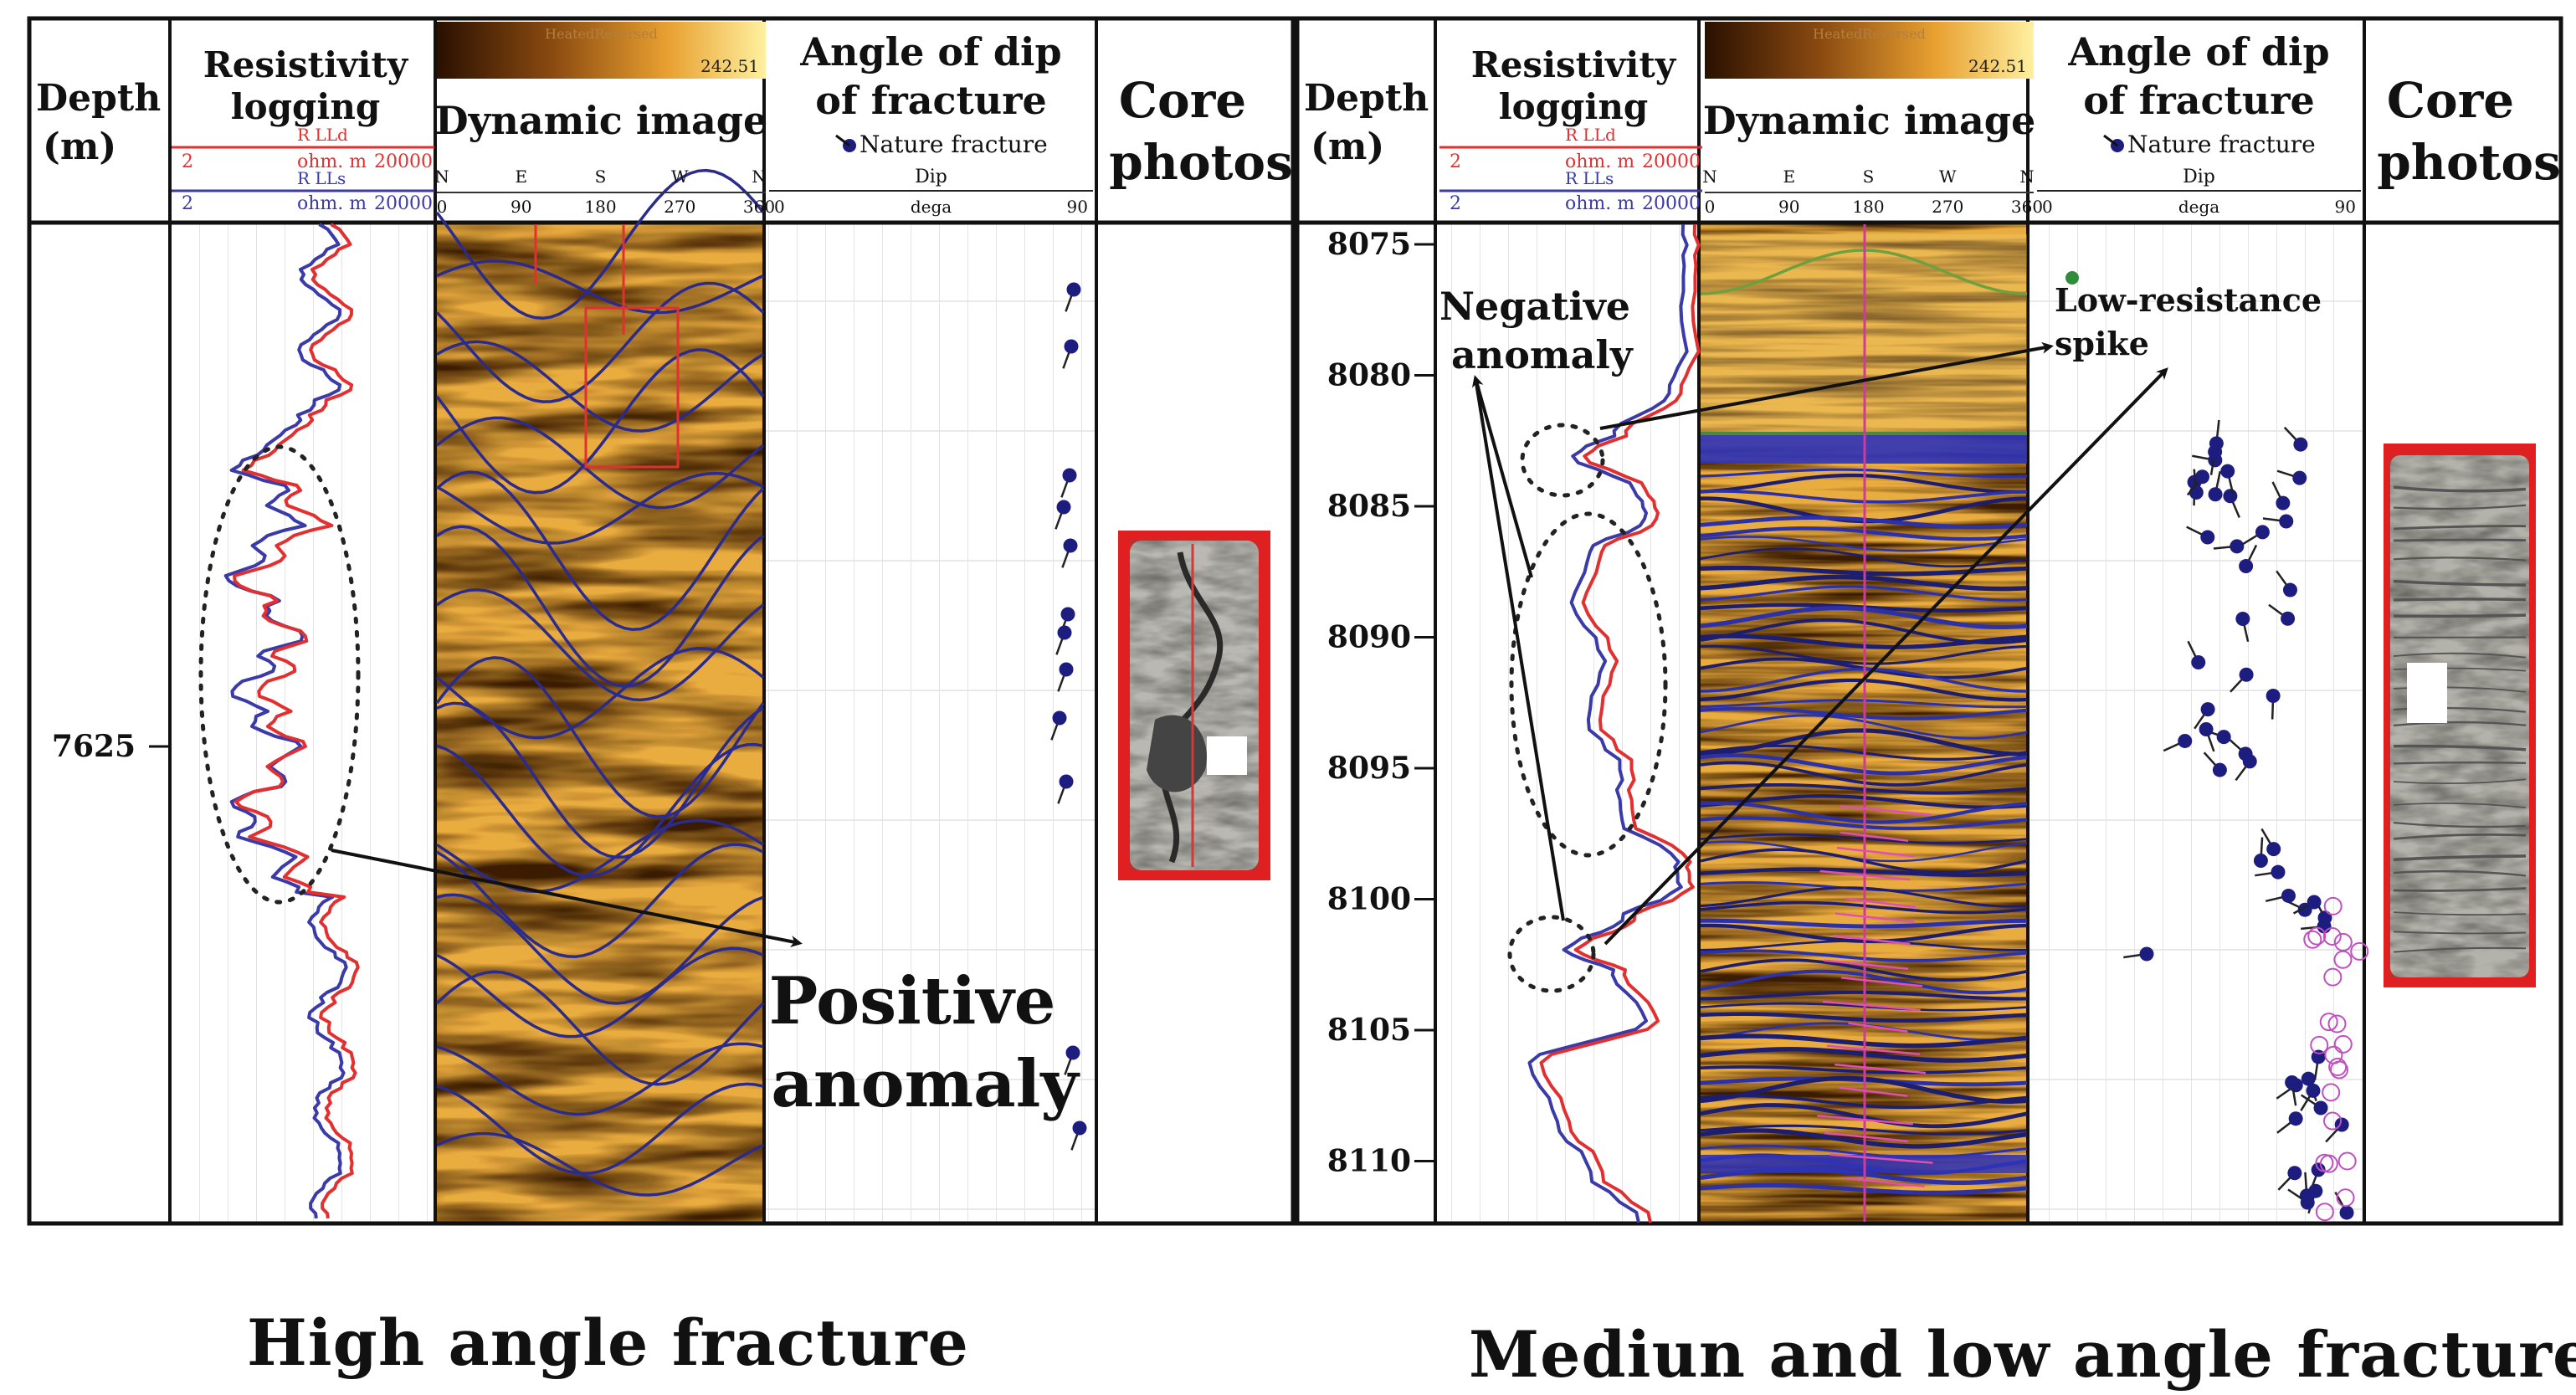 The image size is (2576, 1395). Describe the element at coordinates (601, 177) in the screenshot. I see `compass-s-2-left: S` at that location.